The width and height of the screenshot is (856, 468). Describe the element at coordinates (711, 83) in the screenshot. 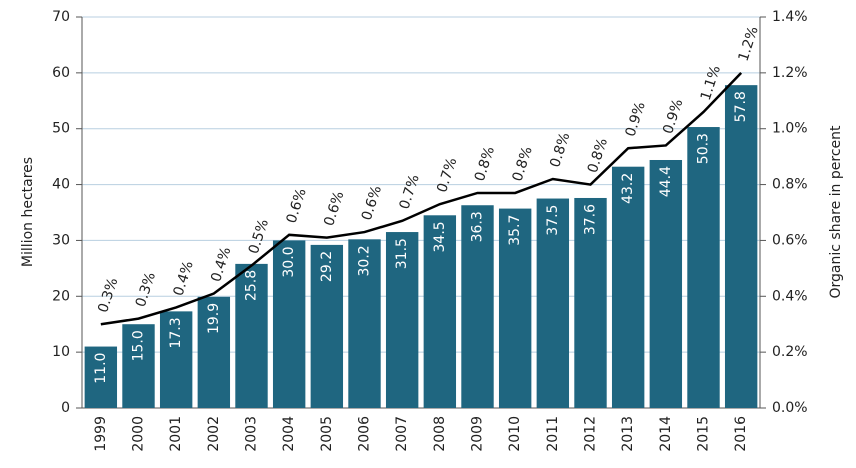

I see `line-value-label: 1.1%` at that location.